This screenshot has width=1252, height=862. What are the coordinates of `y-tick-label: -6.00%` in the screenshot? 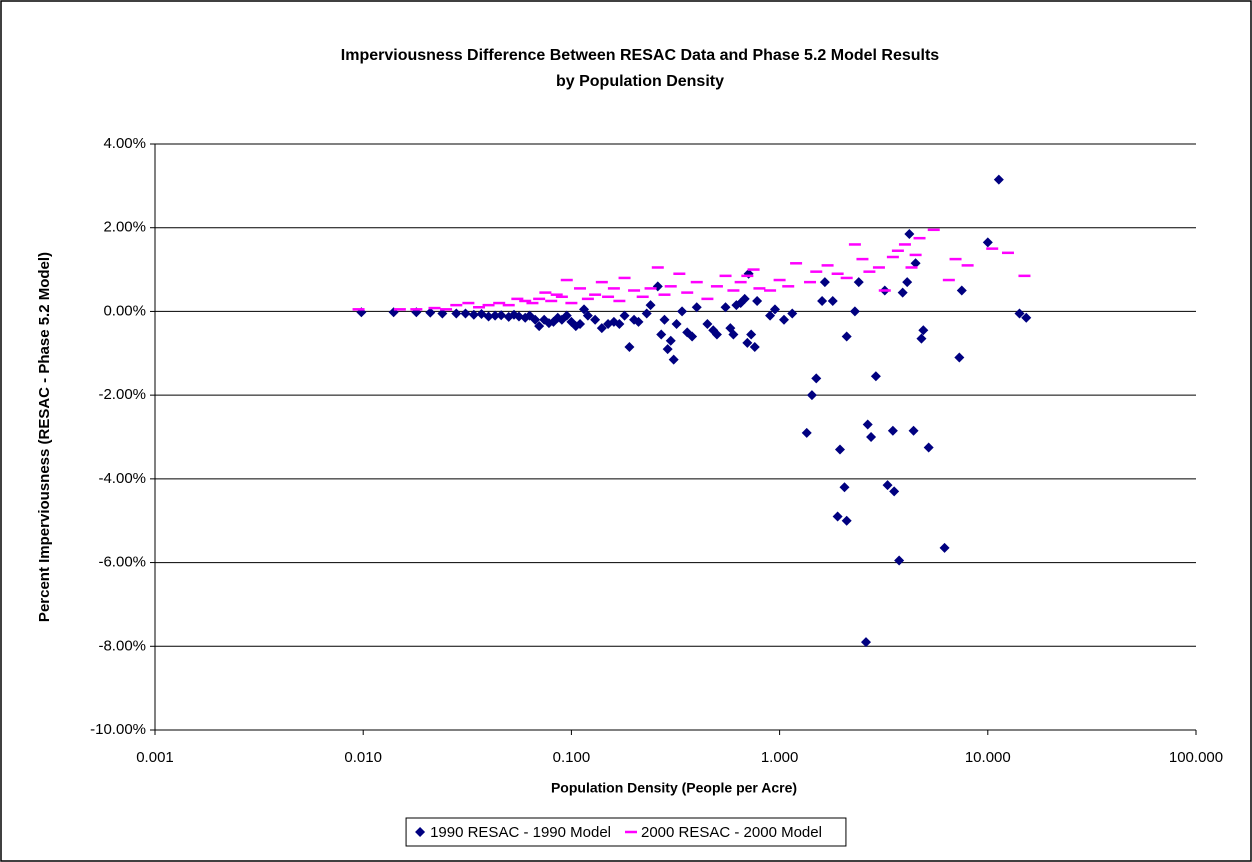 It's located at (122, 562).